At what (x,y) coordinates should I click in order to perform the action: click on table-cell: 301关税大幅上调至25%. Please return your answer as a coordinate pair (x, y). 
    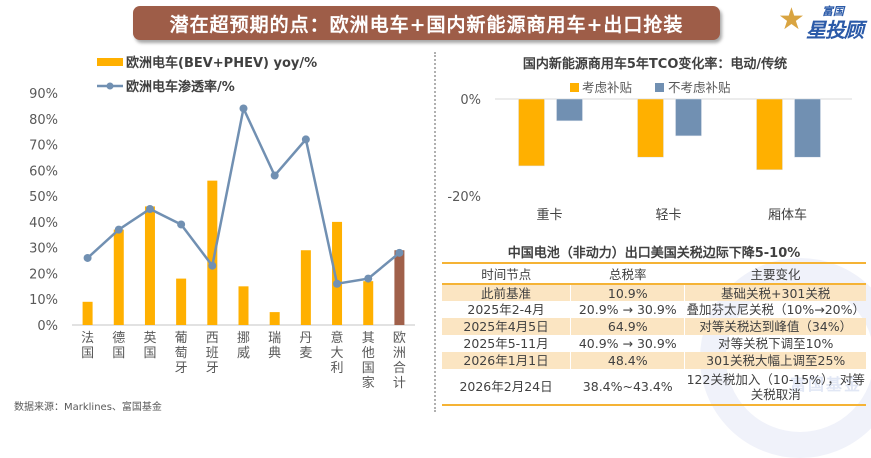
    Looking at the image, I should click on (775, 360).